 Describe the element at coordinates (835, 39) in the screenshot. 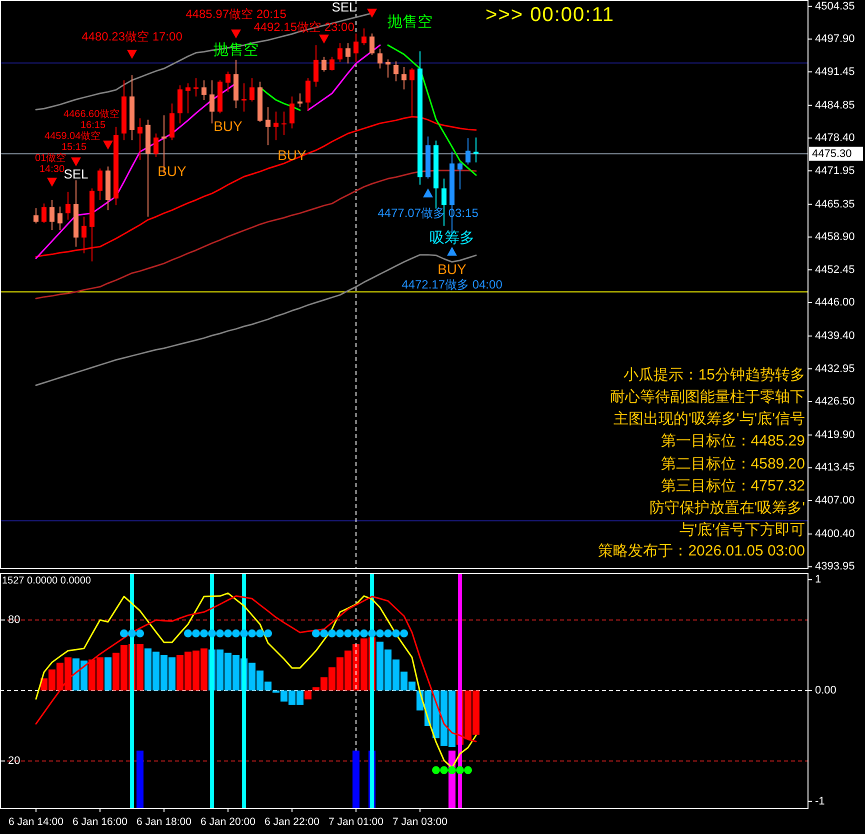

I see `y-tick-label: 4497.90` at that location.